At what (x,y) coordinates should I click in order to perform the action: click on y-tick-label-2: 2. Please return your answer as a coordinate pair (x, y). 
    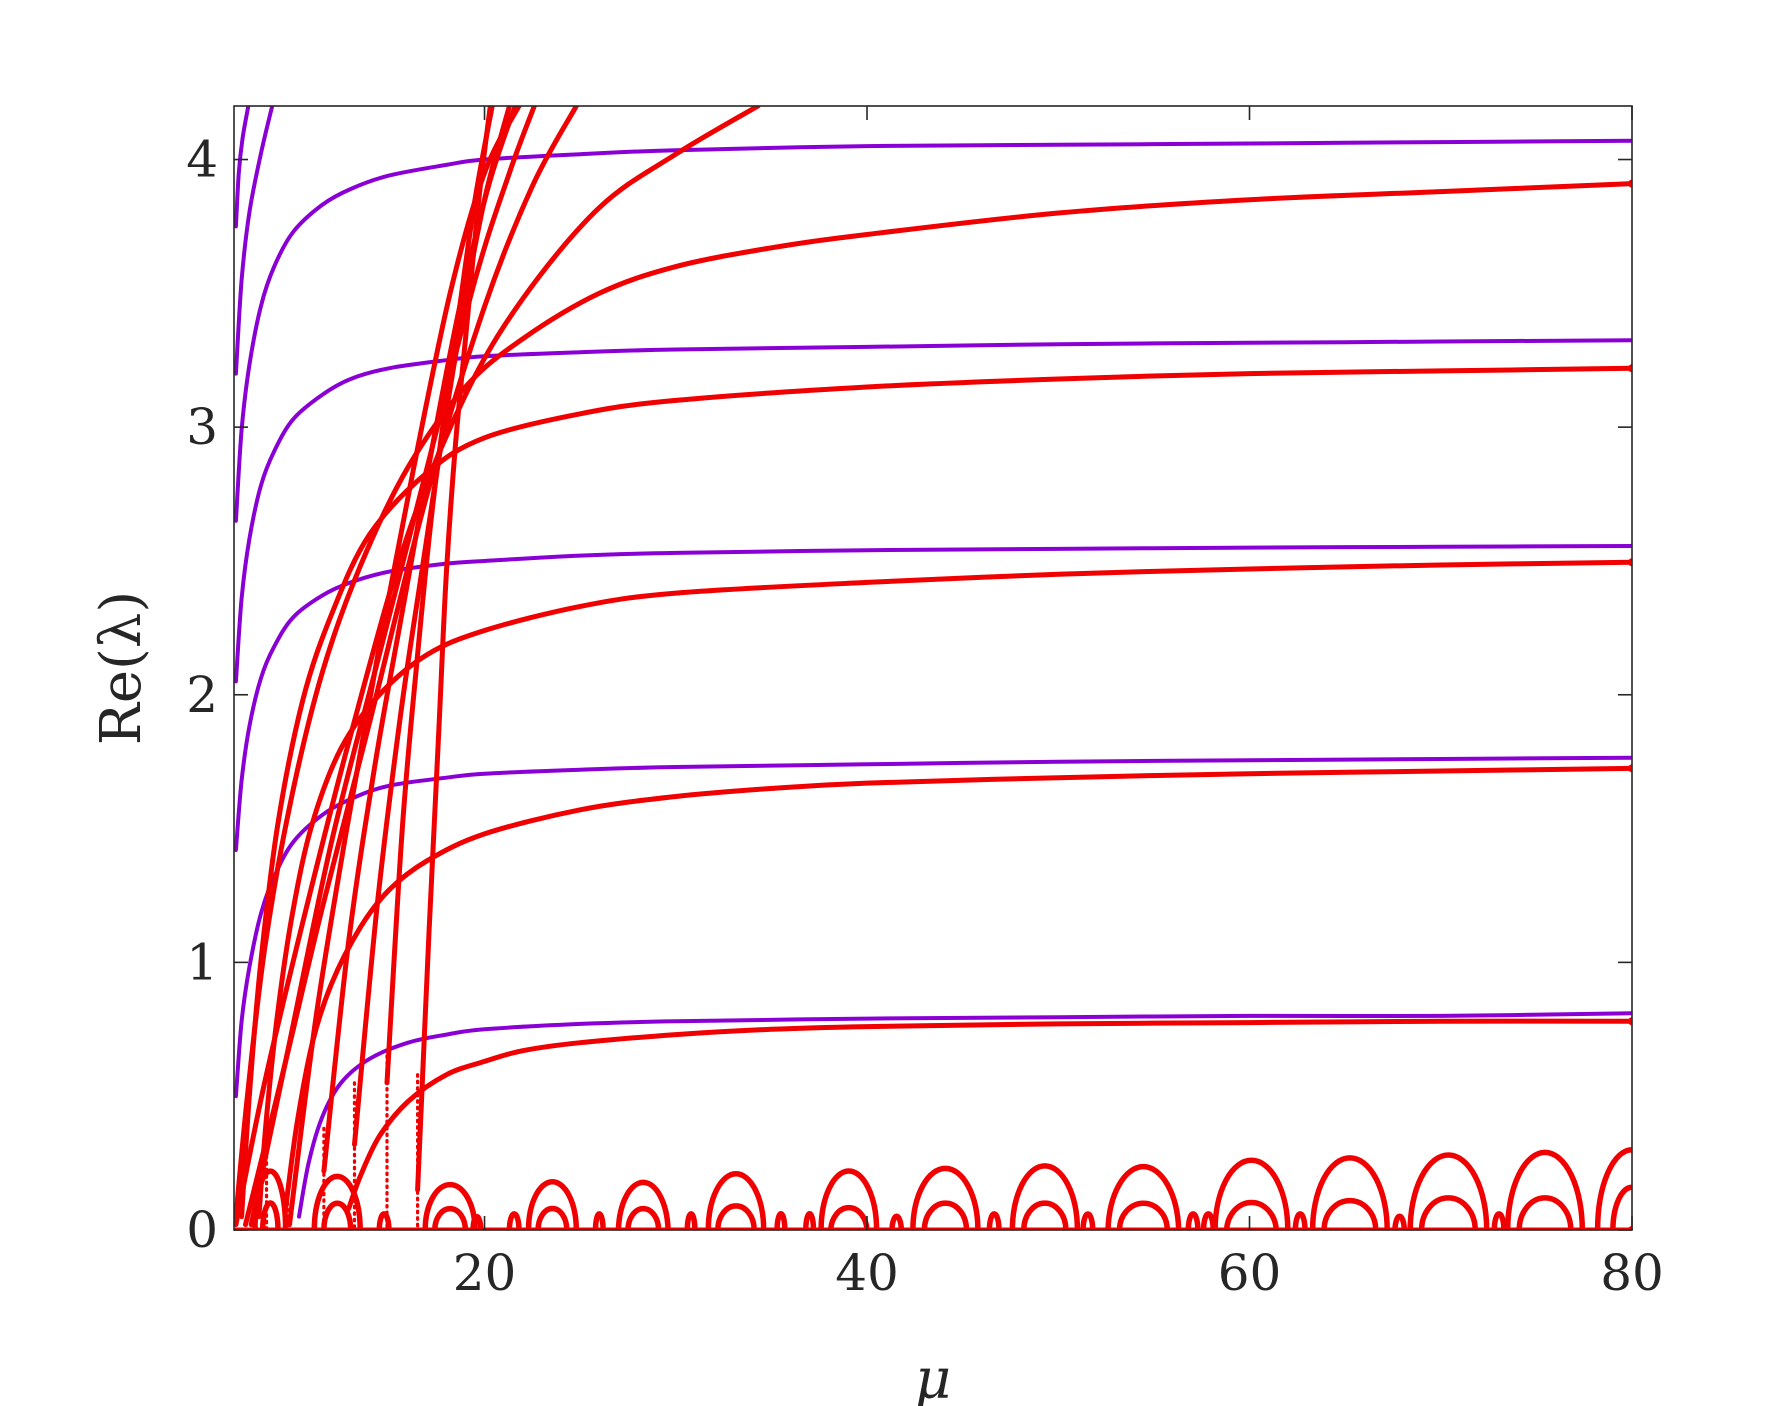
    Looking at the image, I should click on (202, 695).